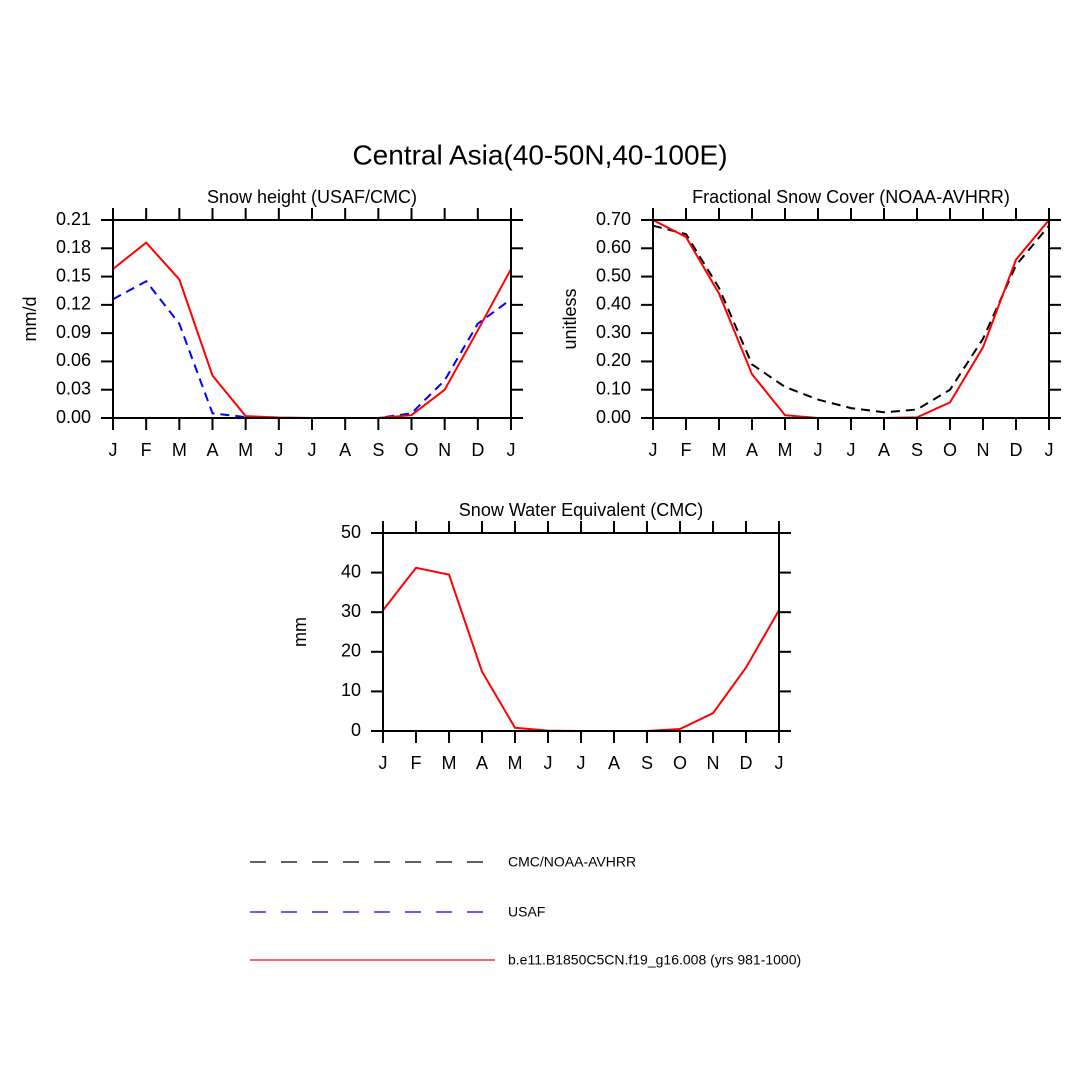 The image size is (1080, 1080). I want to click on y-tick-label: 0.06, so click(73, 360).